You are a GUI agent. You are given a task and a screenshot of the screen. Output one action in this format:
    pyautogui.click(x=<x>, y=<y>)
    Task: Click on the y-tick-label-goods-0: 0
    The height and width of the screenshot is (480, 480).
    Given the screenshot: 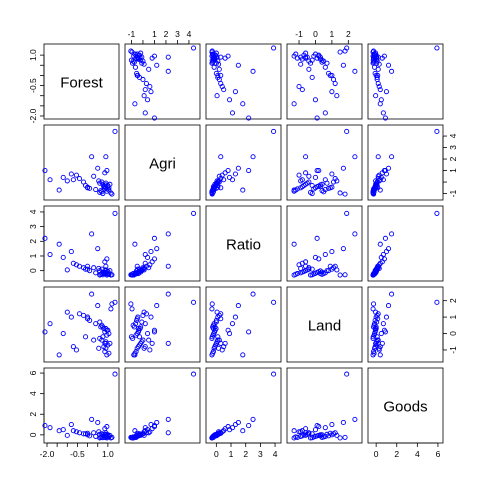 What is the action you would take?
    pyautogui.click(x=33, y=434)
    